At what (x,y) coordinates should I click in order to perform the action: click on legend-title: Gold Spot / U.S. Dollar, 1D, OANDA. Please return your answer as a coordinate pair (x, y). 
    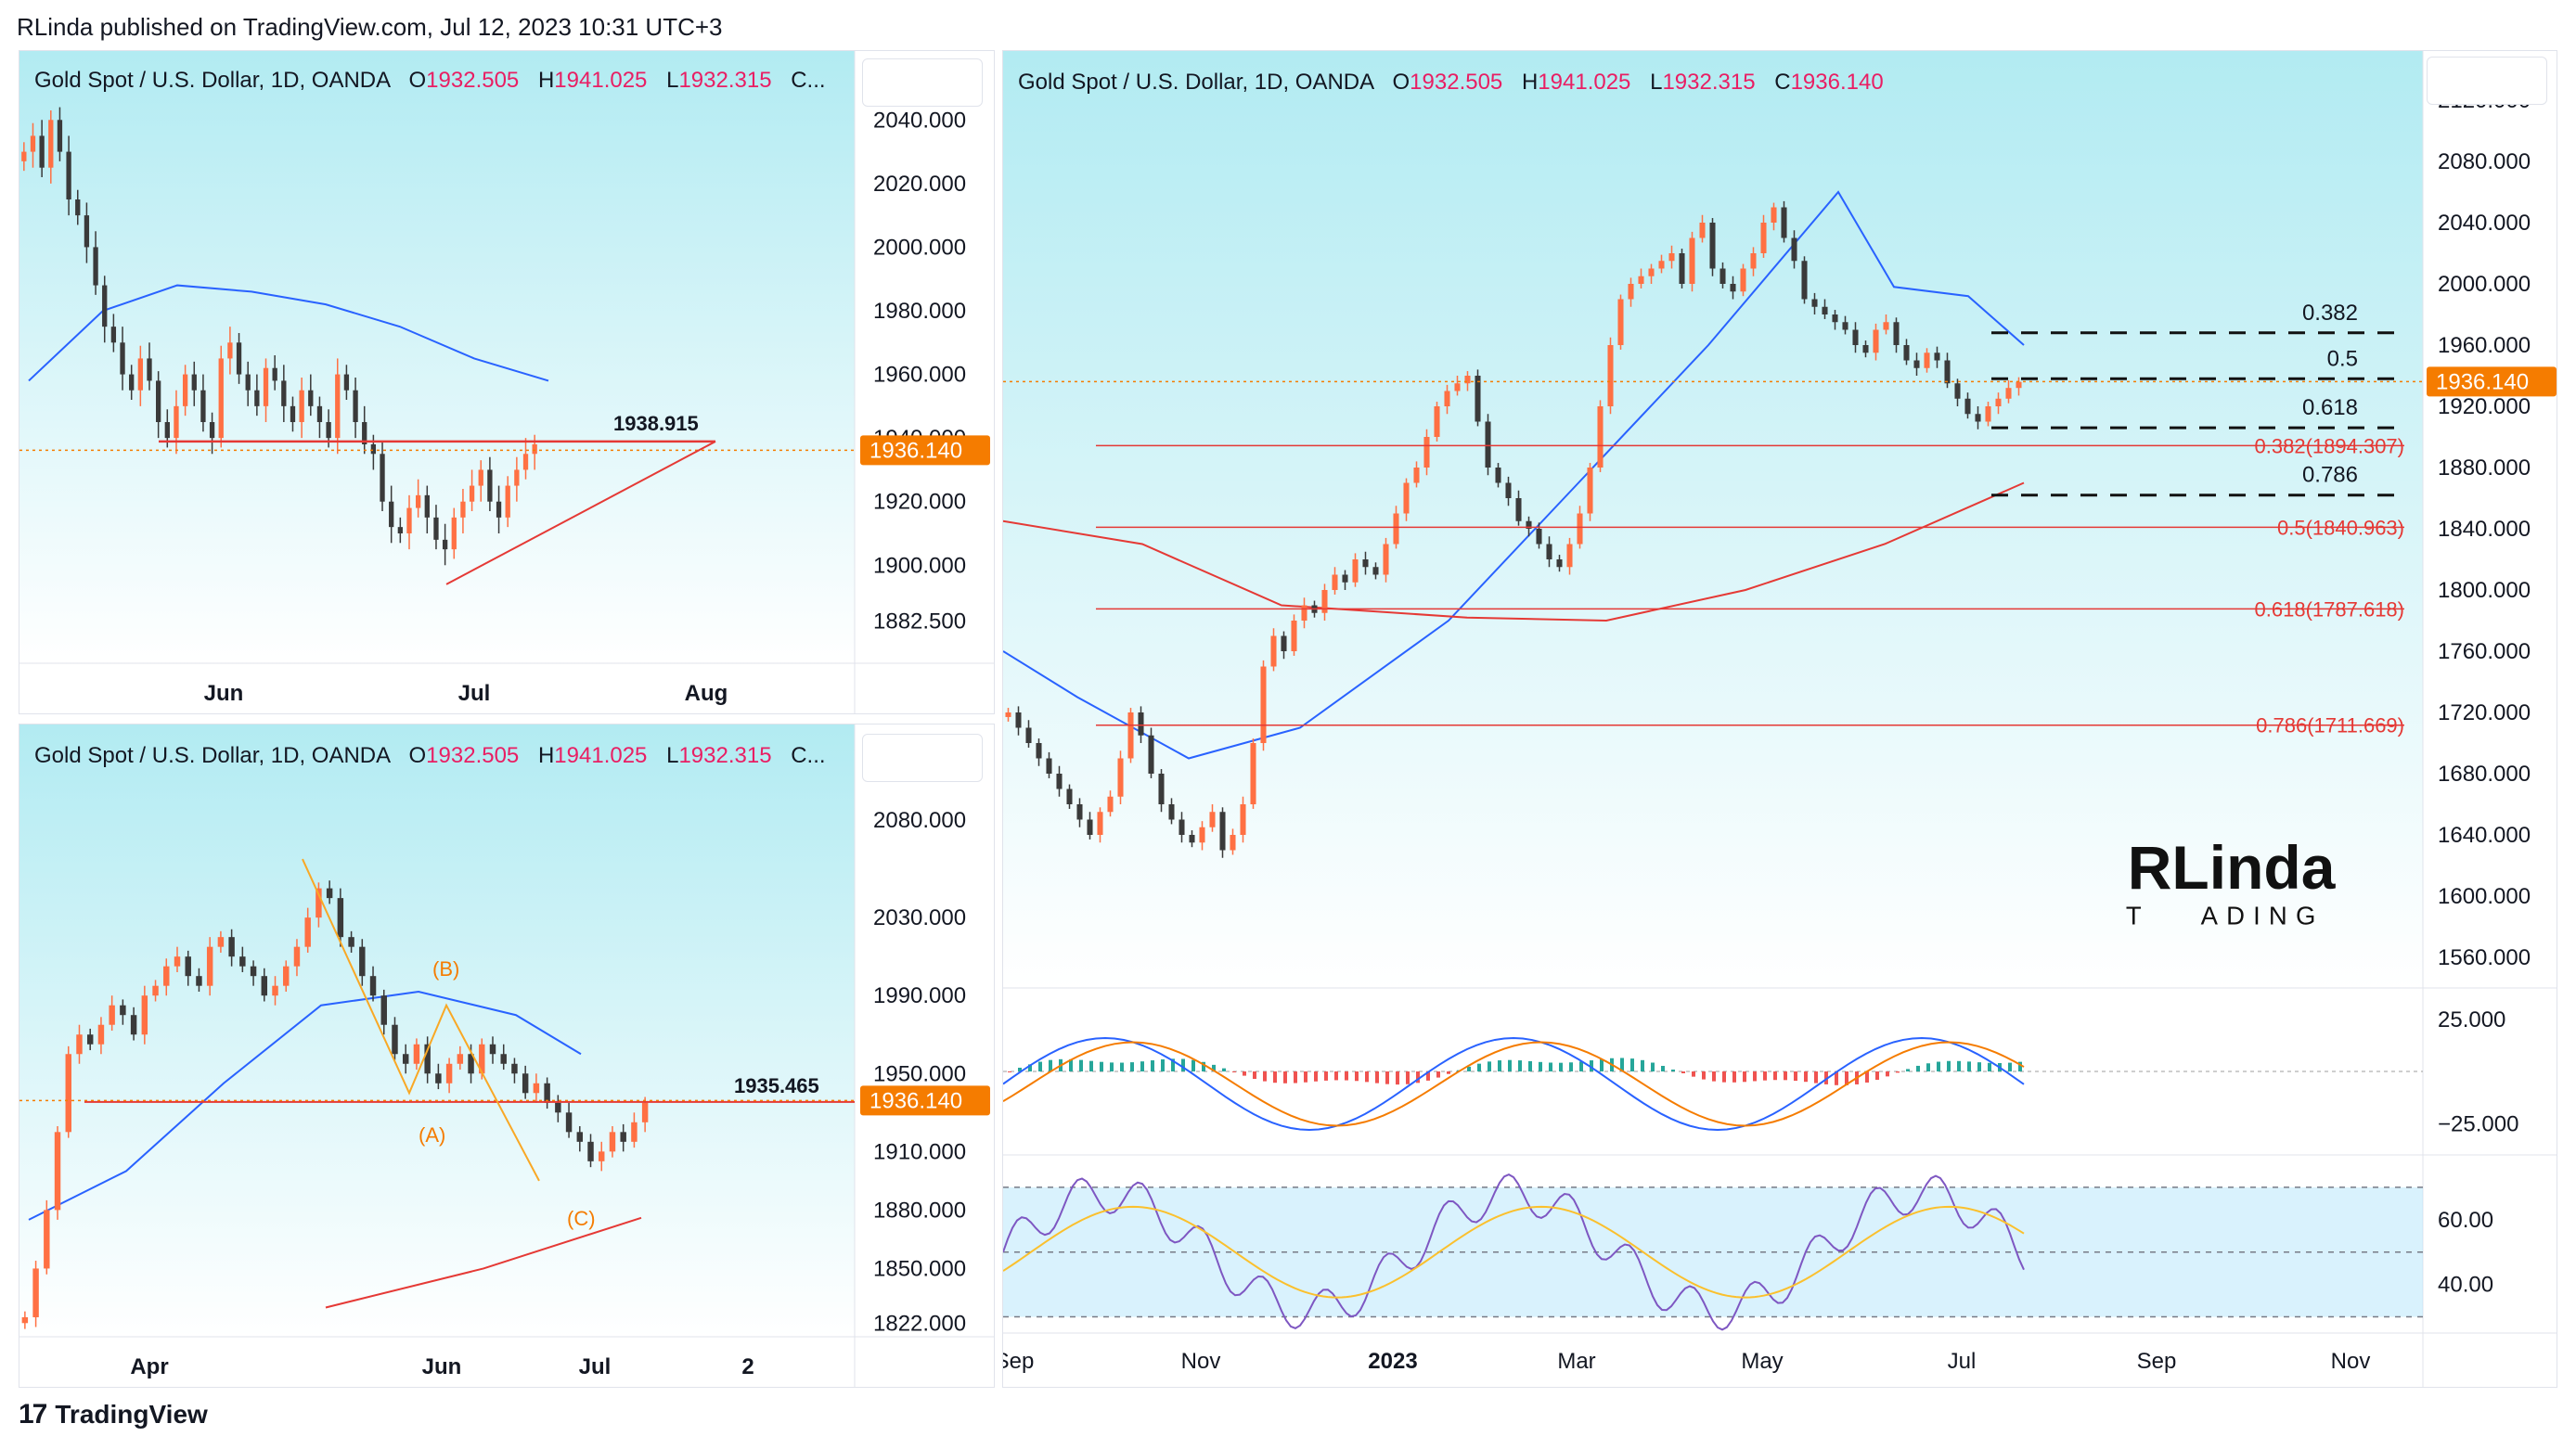
    Looking at the image, I should click on (1195, 82).